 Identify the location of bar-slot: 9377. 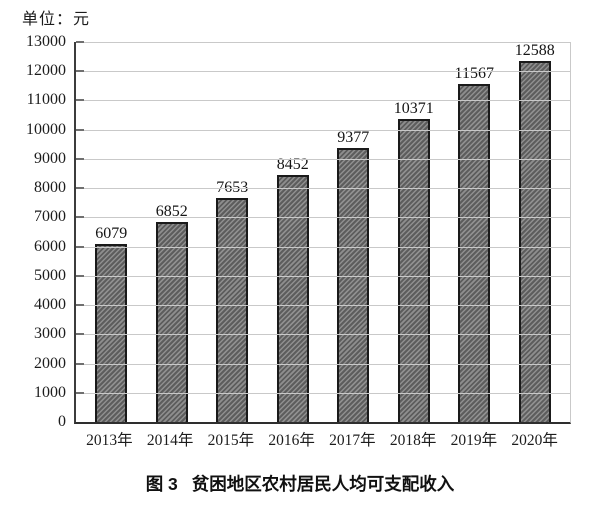
(353, 232).